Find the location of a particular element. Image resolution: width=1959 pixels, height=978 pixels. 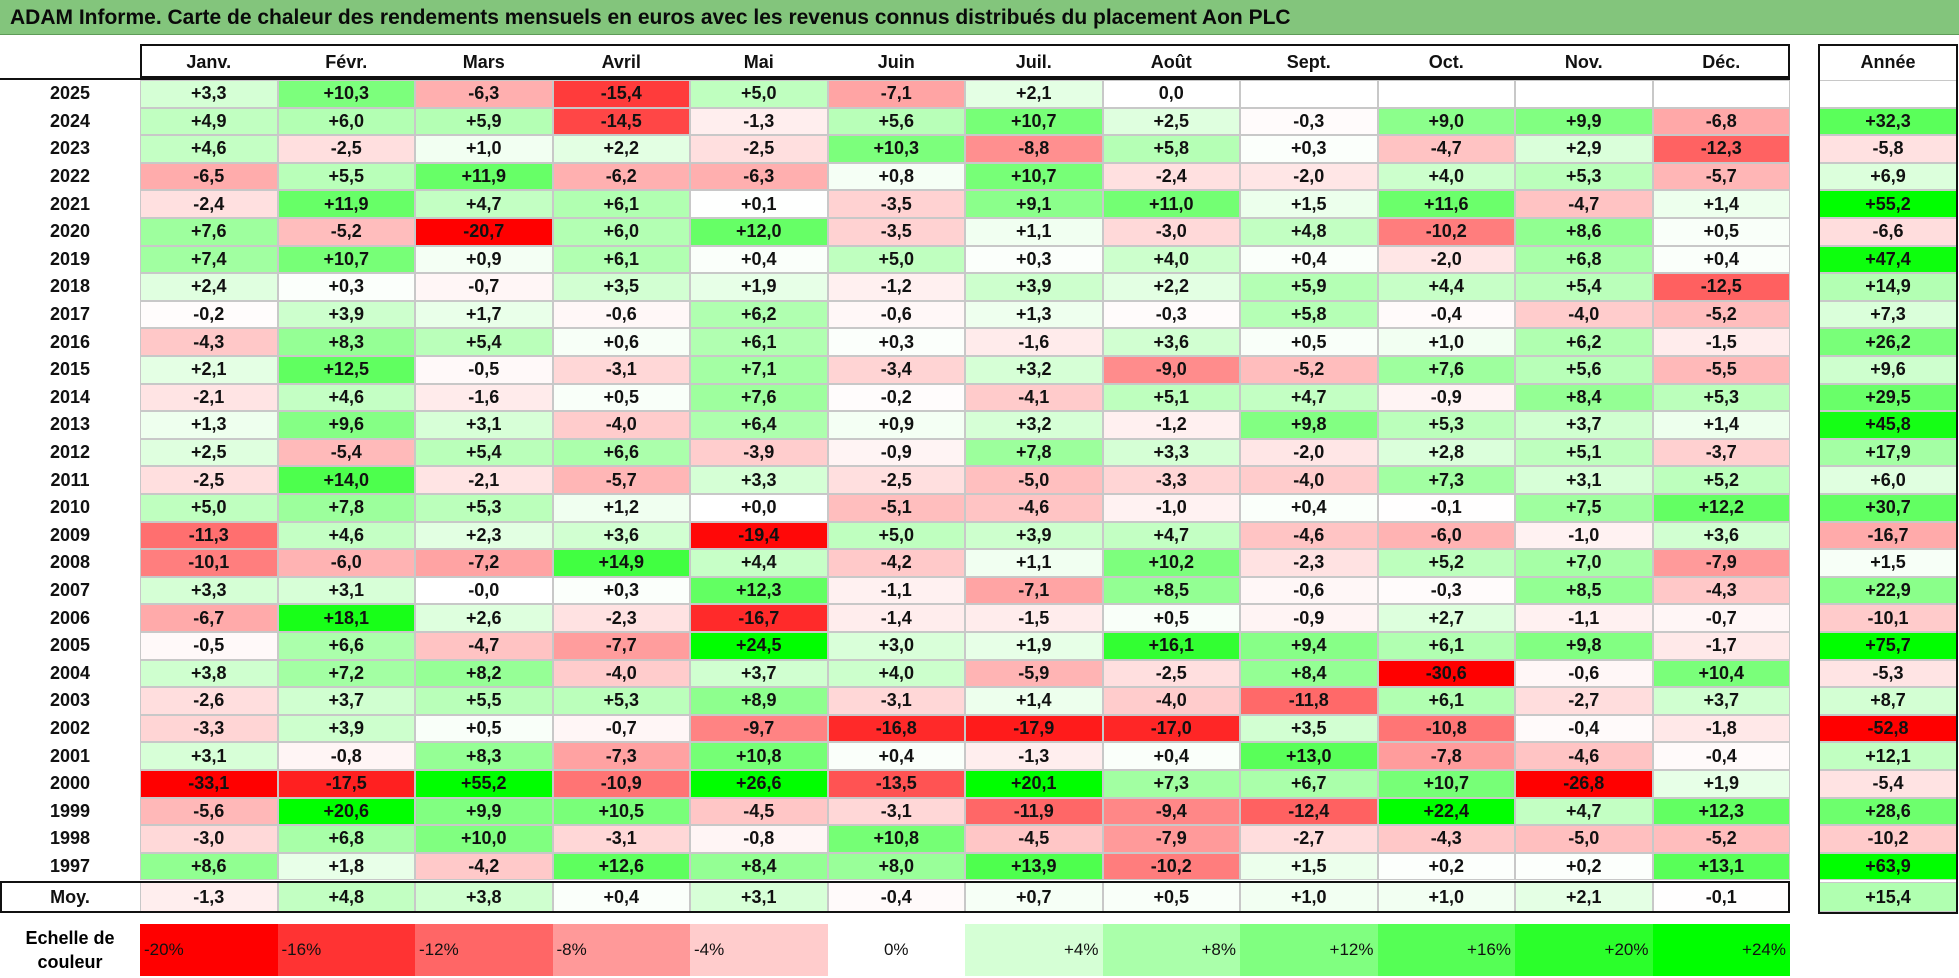

heatmap-cell: +9,8 is located at coordinates (1309, 425).